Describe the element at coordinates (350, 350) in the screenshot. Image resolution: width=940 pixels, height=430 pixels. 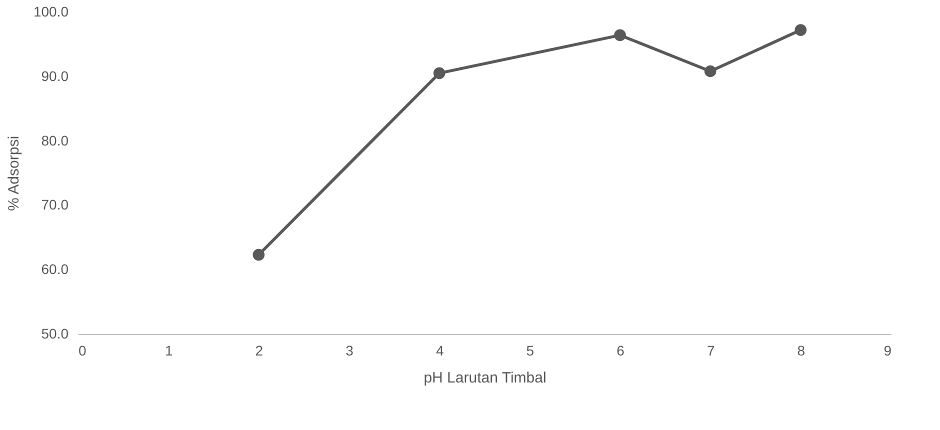
I see `x-tick-label: 3` at that location.